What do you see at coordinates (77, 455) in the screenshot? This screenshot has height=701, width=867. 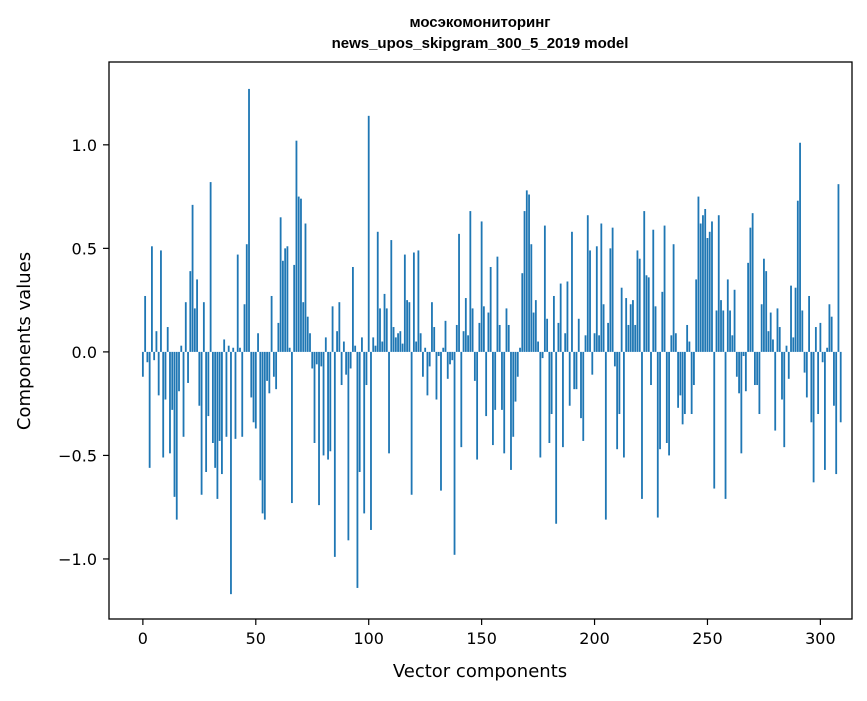 I see `y-tick-label: −0.5` at bounding box center [77, 455].